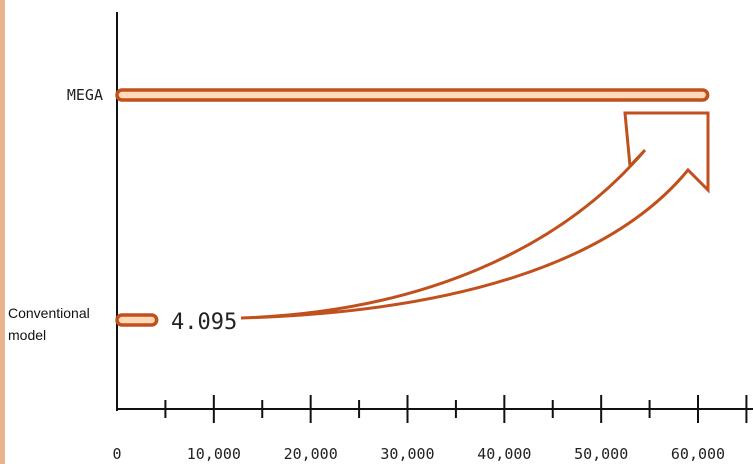 The image size is (753, 464). Describe the element at coordinates (27, 335) in the screenshot. I see `category-label: model` at that location.